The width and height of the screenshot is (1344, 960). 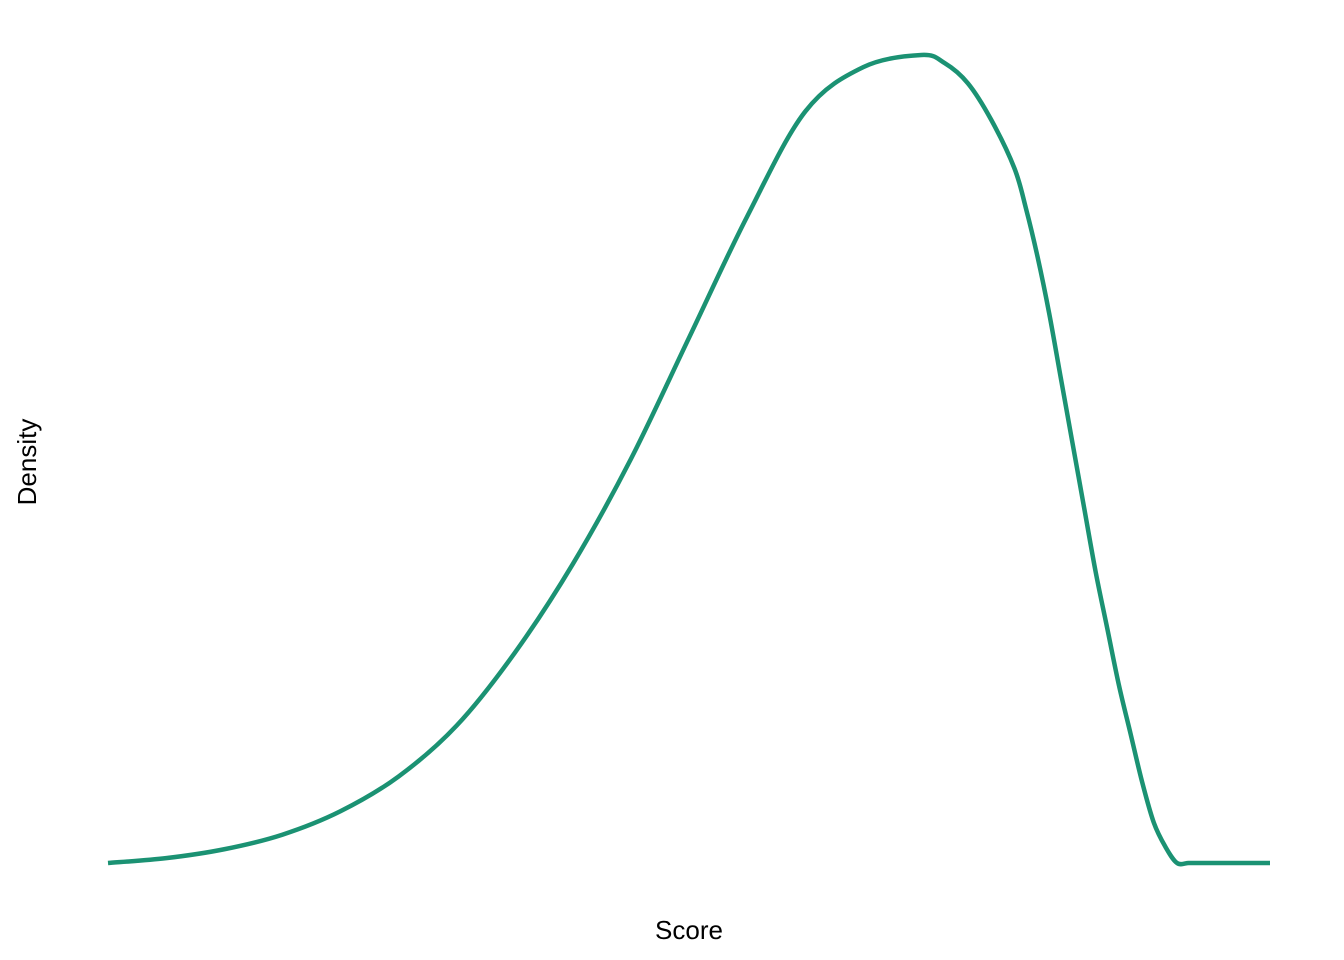 What do you see at coordinates (689, 930) in the screenshot?
I see `x-axis-label: Score` at bounding box center [689, 930].